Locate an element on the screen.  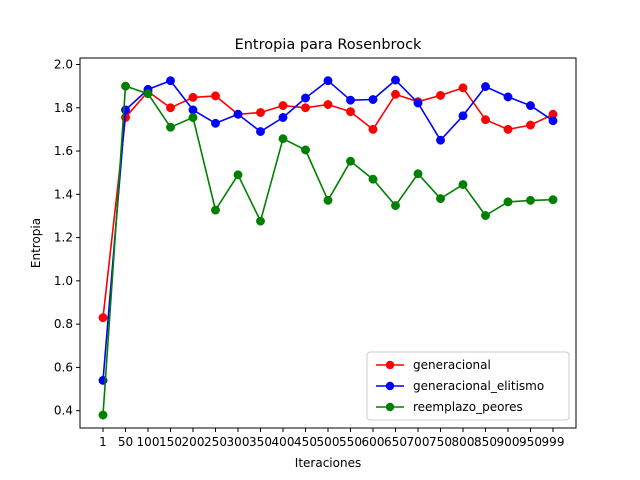
x-tick-label: 1 is located at coordinates (103, 442).